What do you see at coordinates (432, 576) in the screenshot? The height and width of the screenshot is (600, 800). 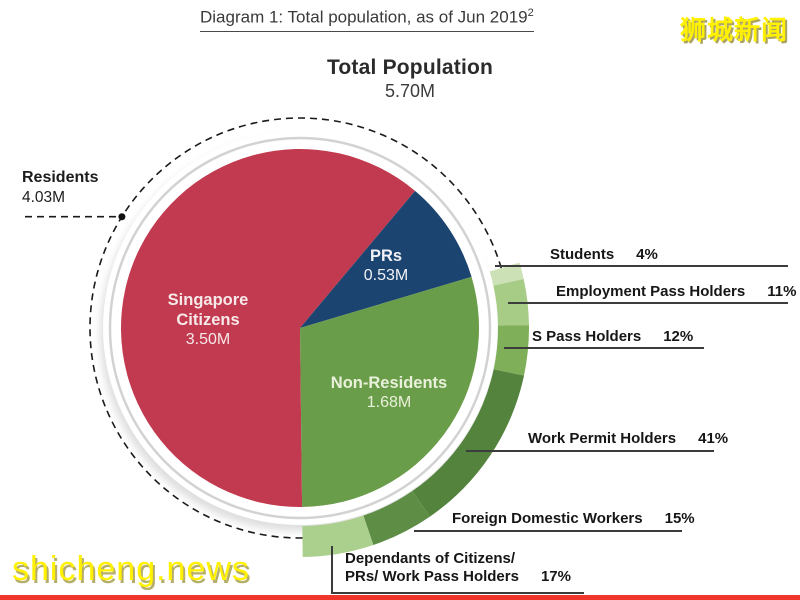 I see `callout-label-line: PRs/ Work Pass Holders` at bounding box center [432, 576].